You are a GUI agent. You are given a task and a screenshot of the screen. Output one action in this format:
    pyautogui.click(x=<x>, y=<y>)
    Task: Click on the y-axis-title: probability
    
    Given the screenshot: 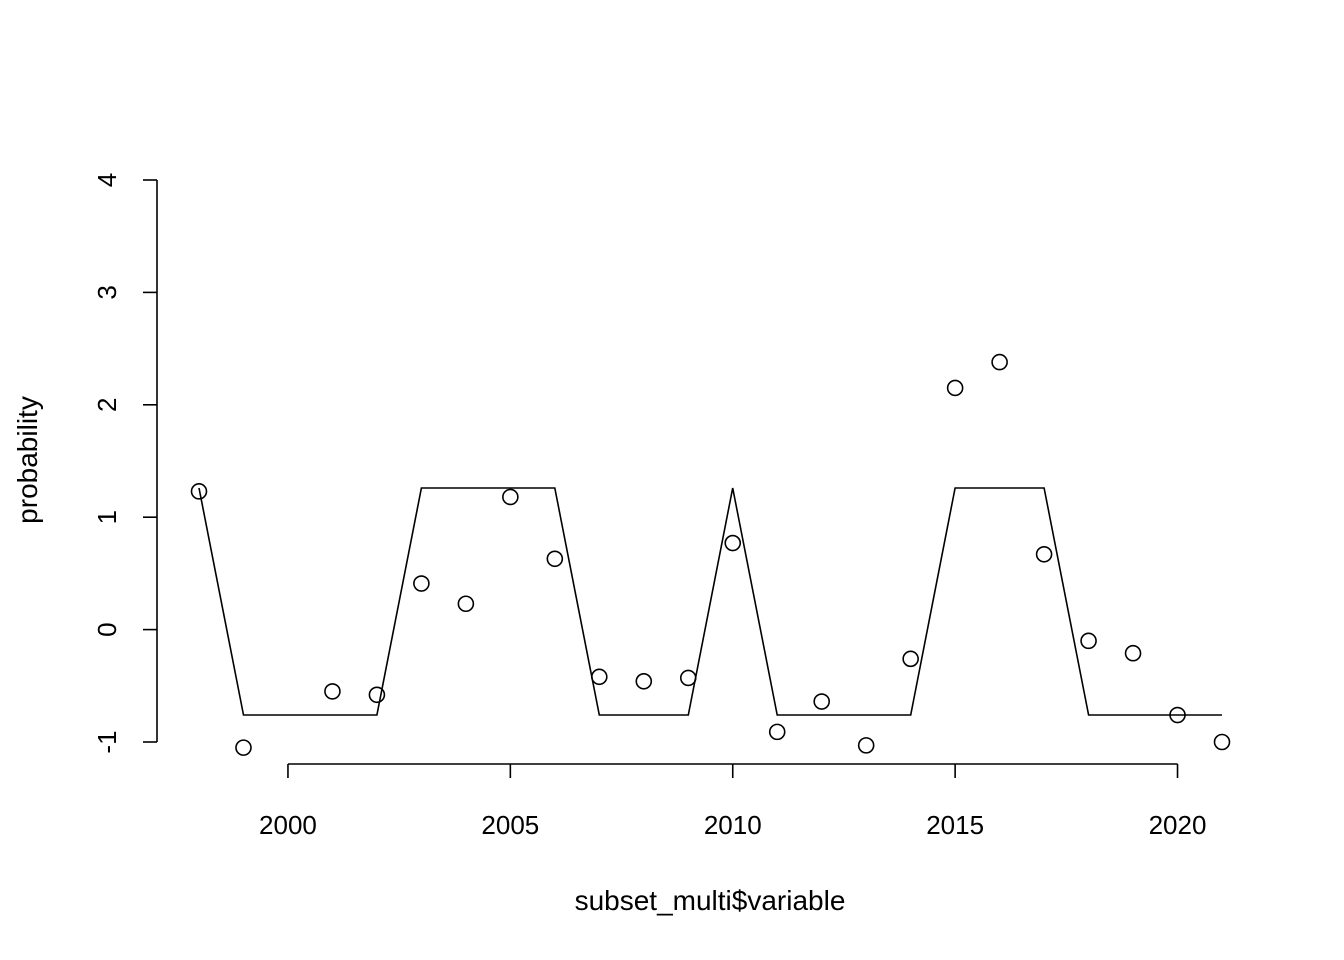 What is the action you would take?
    pyautogui.click(x=27, y=460)
    